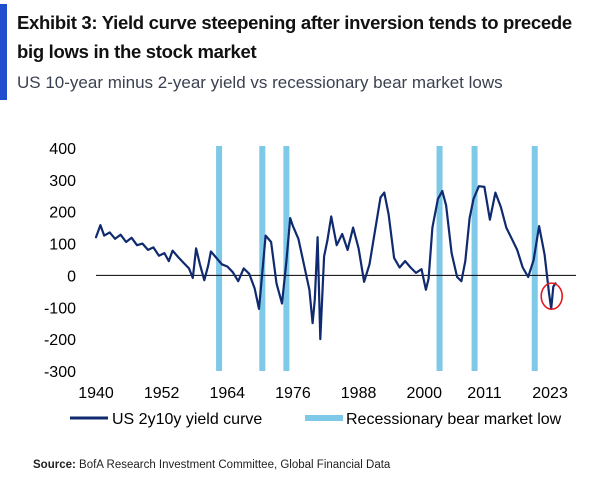 This screenshot has width=612, height=480. What do you see at coordinates (3, 52) in the screenshot?
I see `accent-bar` at bounding box center [3, 52].